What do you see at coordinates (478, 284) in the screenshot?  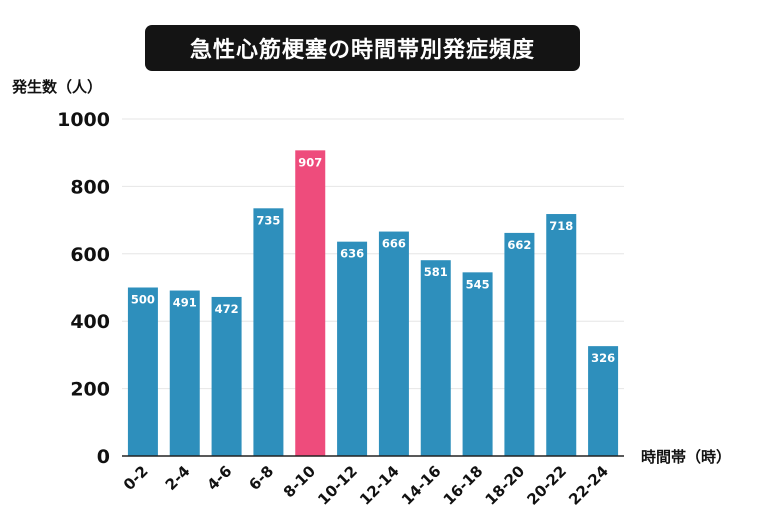 I see `bar-value-label: 545` at bounding box center [478, 284].